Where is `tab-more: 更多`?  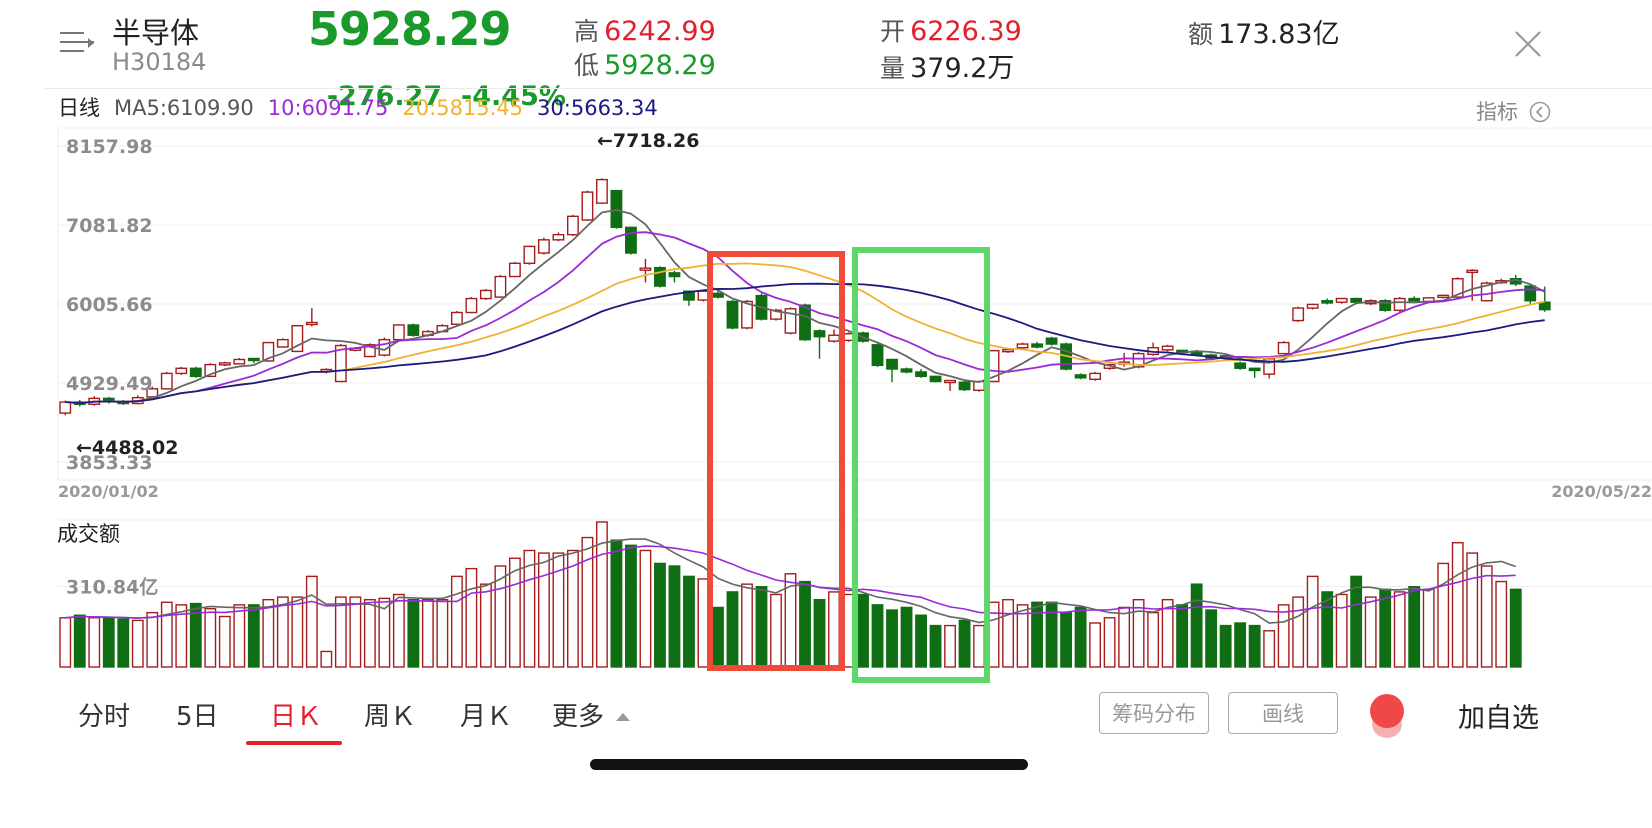
tab-more: 更多 is located at coordinates (591, 714).